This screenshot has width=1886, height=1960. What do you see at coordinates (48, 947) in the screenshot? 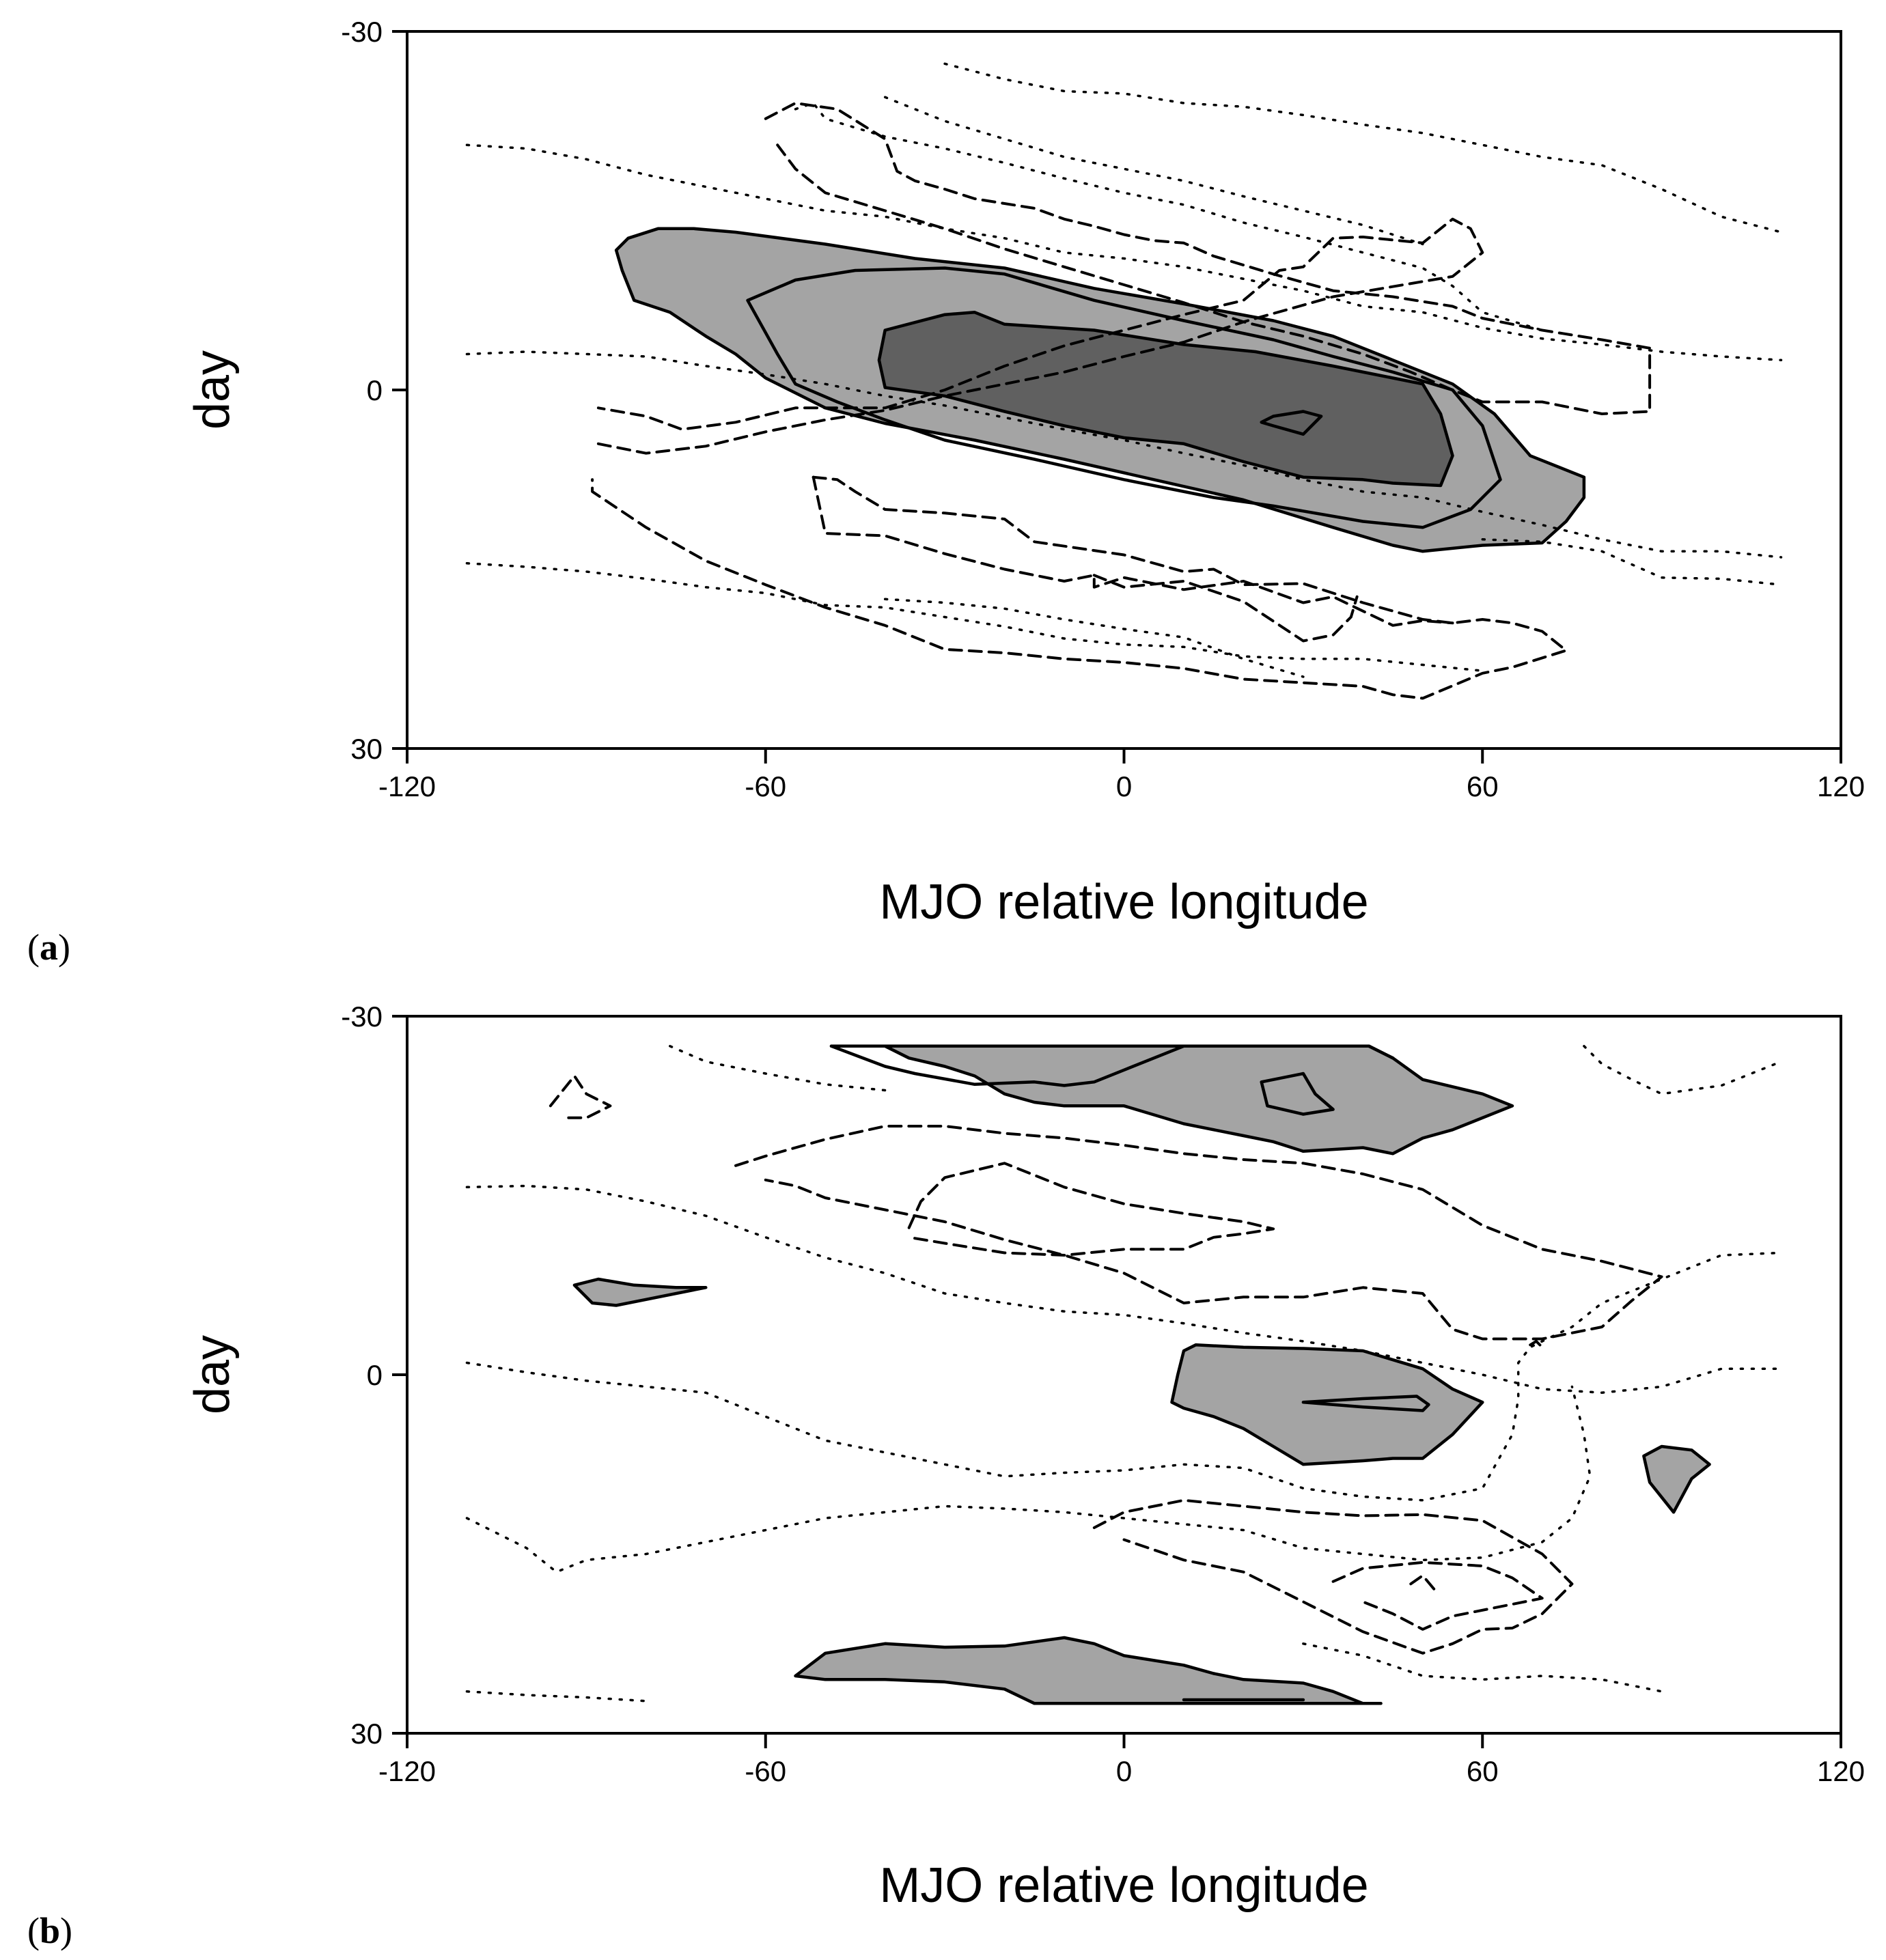
I see `panel-label: (a)` at bounding box center [48, 947].